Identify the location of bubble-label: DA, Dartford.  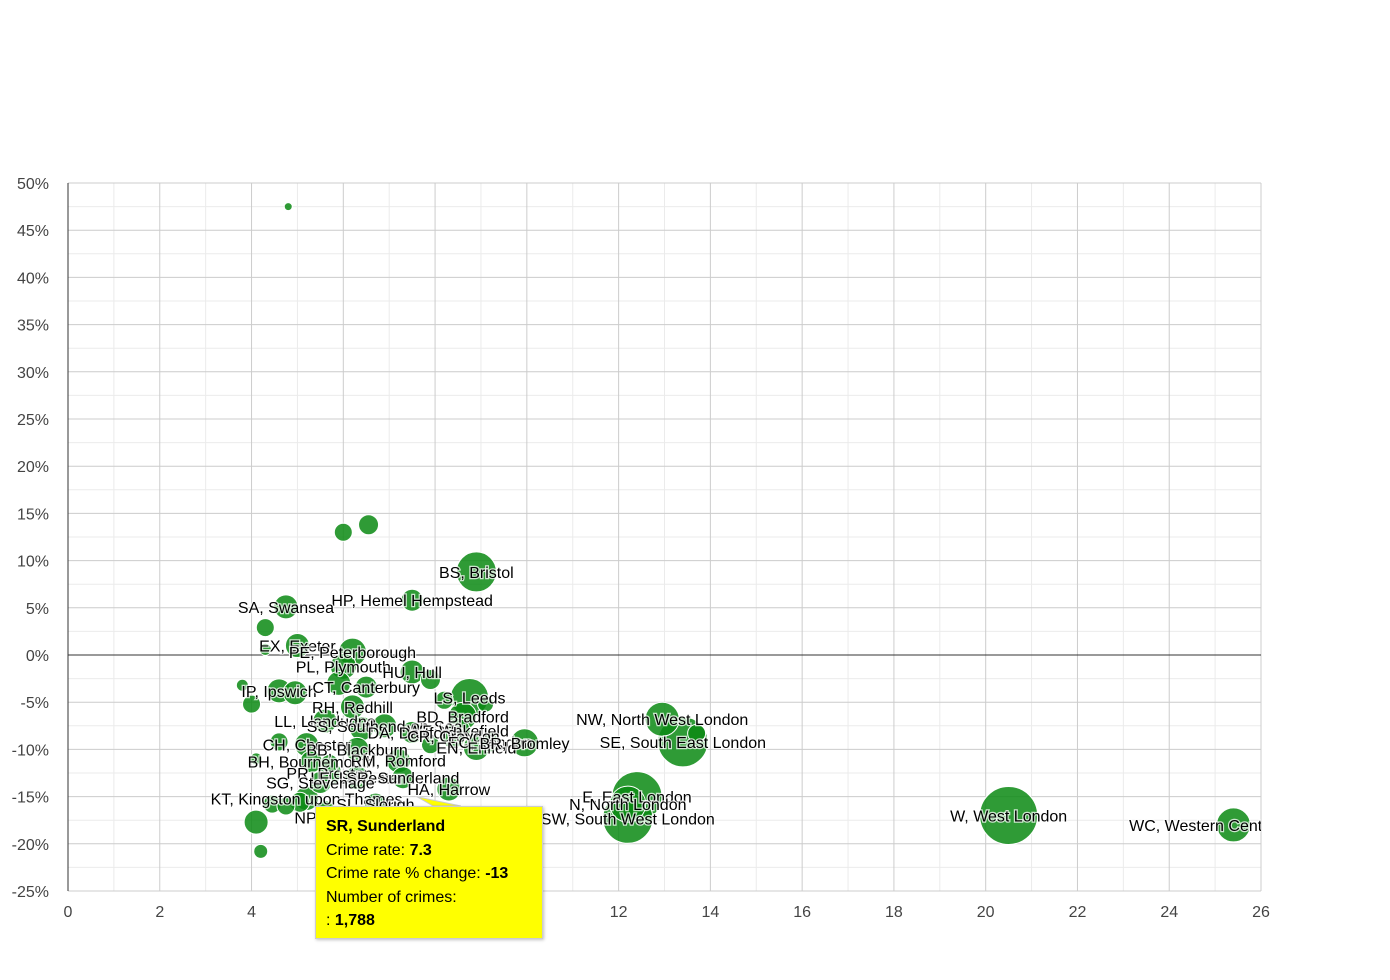
(412, 733).